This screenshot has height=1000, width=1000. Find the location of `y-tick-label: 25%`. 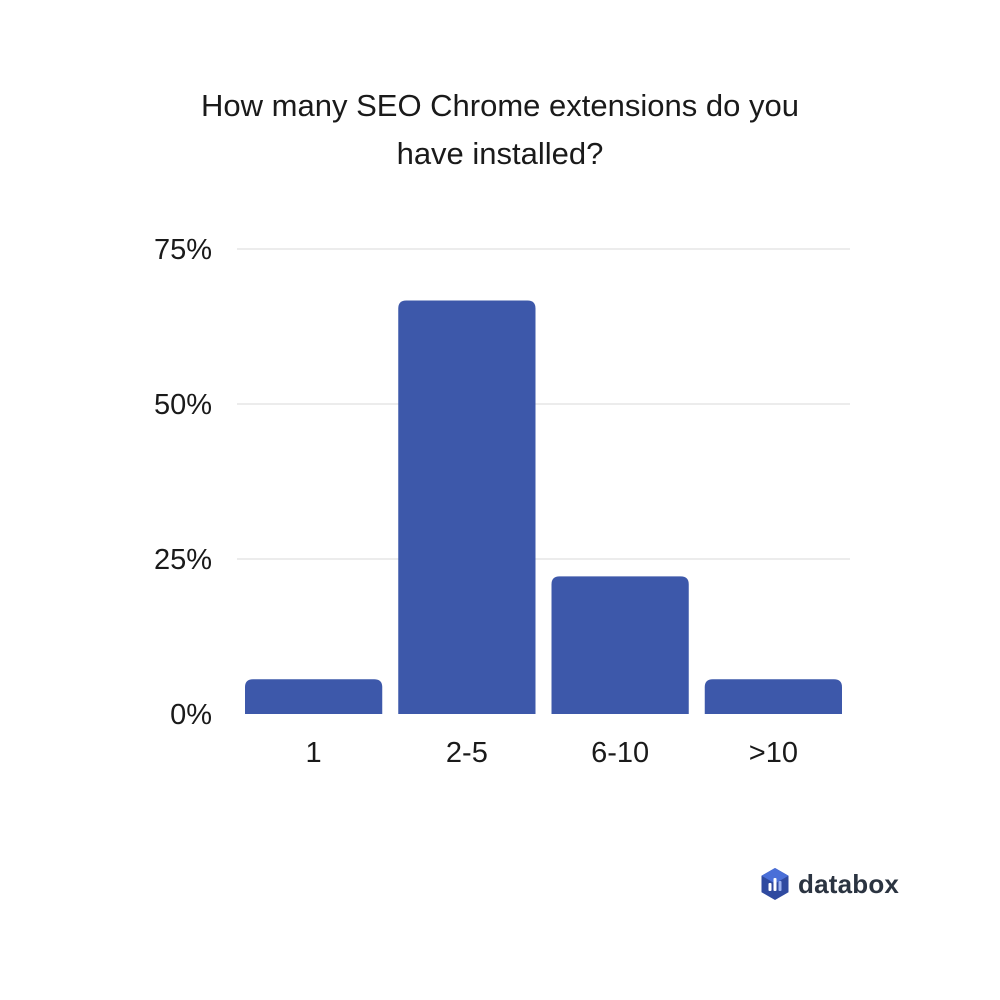

y-tick-label: 25% is located at coordinates (183, 560).